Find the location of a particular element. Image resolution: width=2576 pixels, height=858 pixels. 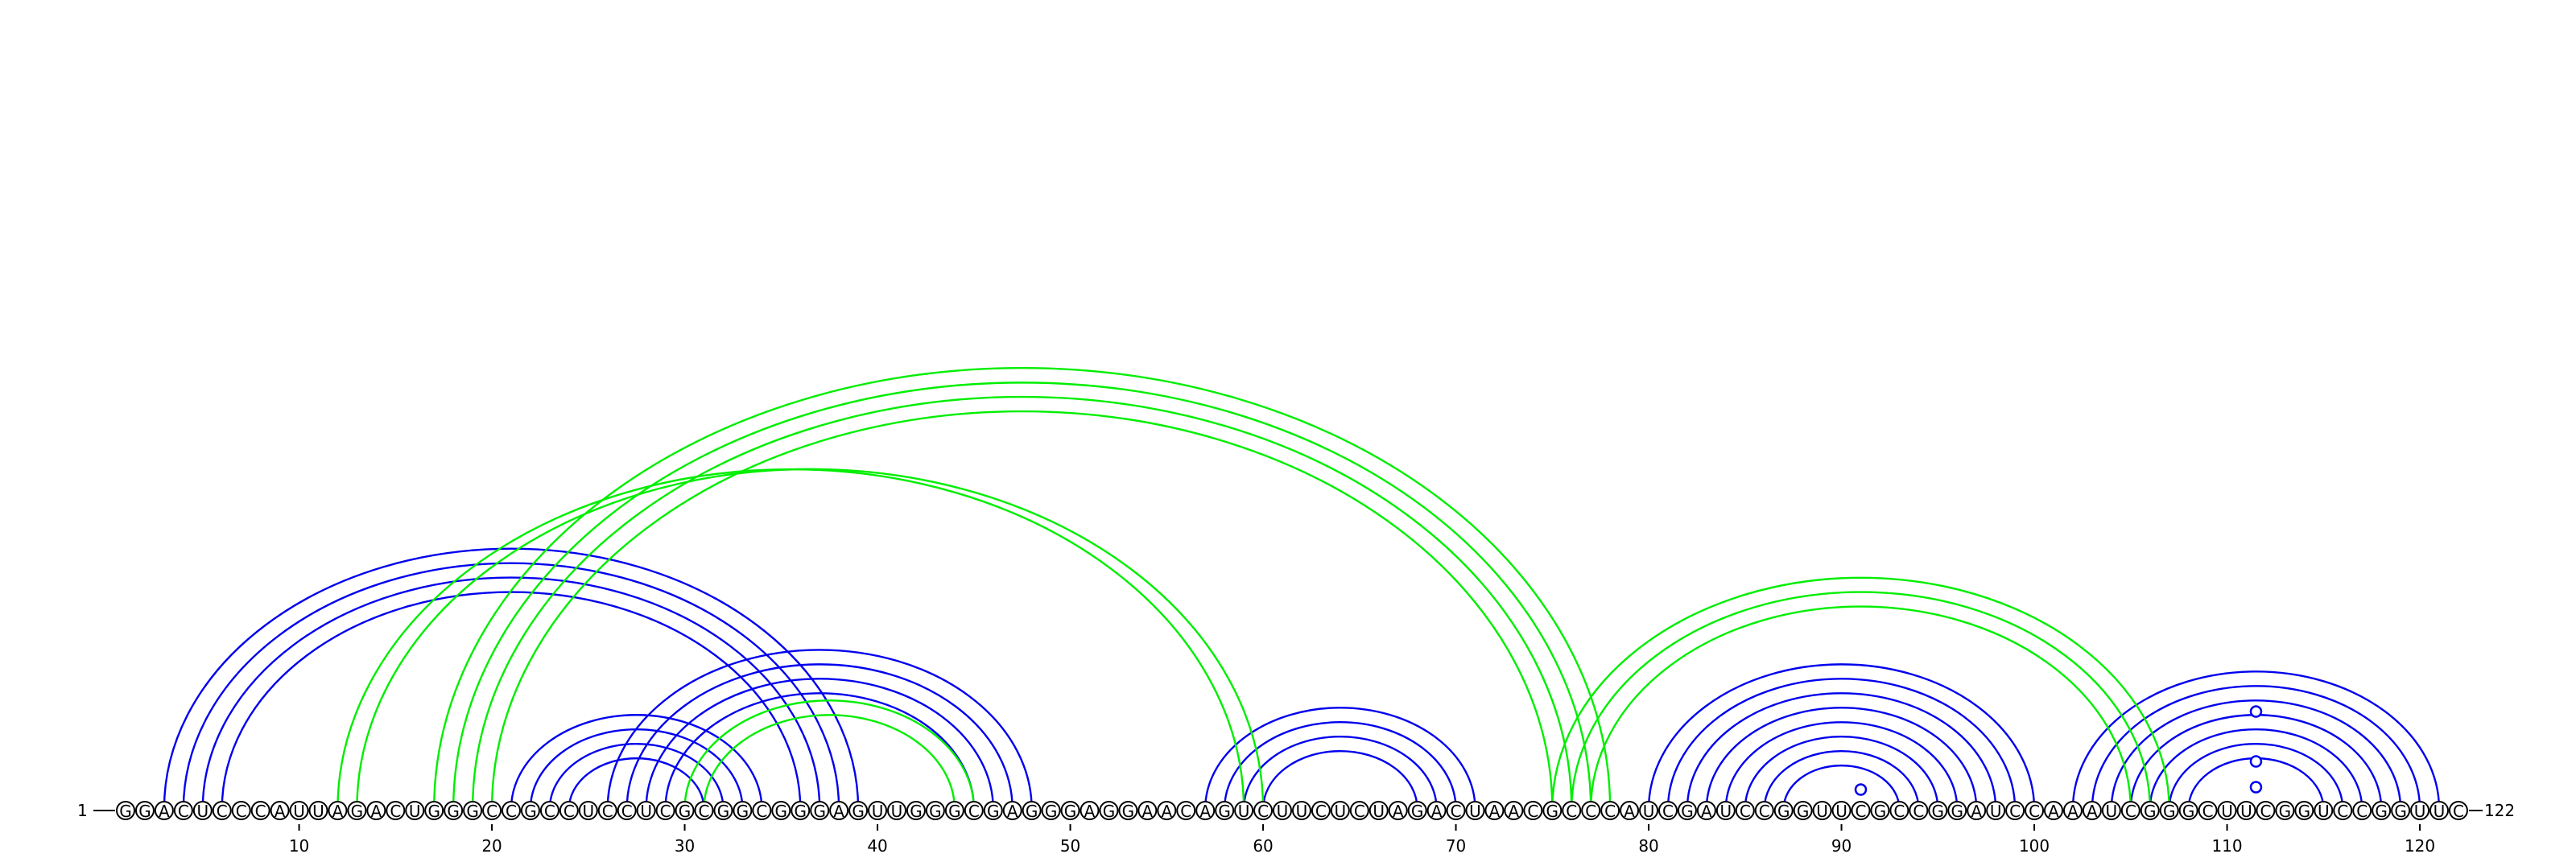

tick-label: 100 is located at coordinates (2034, 846).